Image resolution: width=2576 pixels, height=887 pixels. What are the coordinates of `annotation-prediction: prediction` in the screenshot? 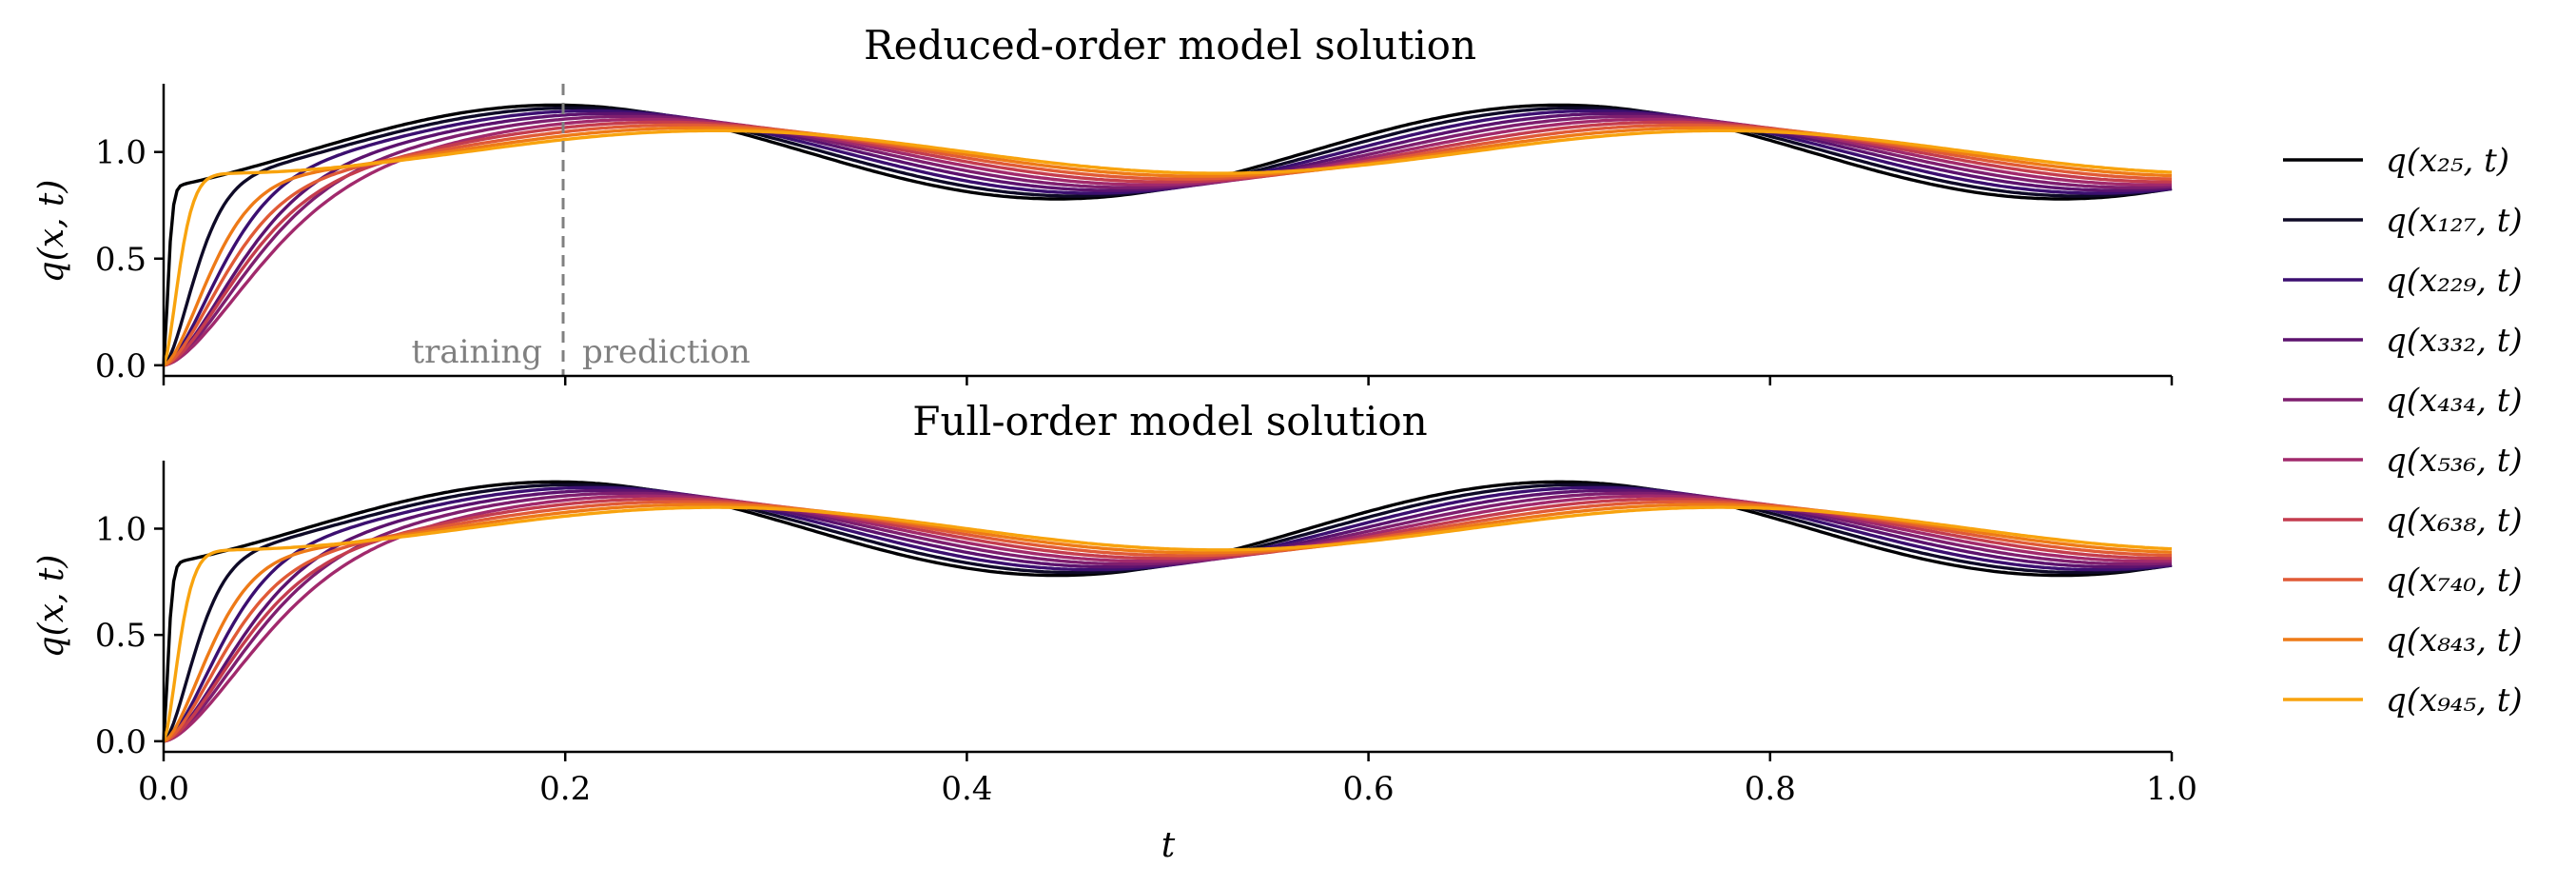 It's located at (667, 352).